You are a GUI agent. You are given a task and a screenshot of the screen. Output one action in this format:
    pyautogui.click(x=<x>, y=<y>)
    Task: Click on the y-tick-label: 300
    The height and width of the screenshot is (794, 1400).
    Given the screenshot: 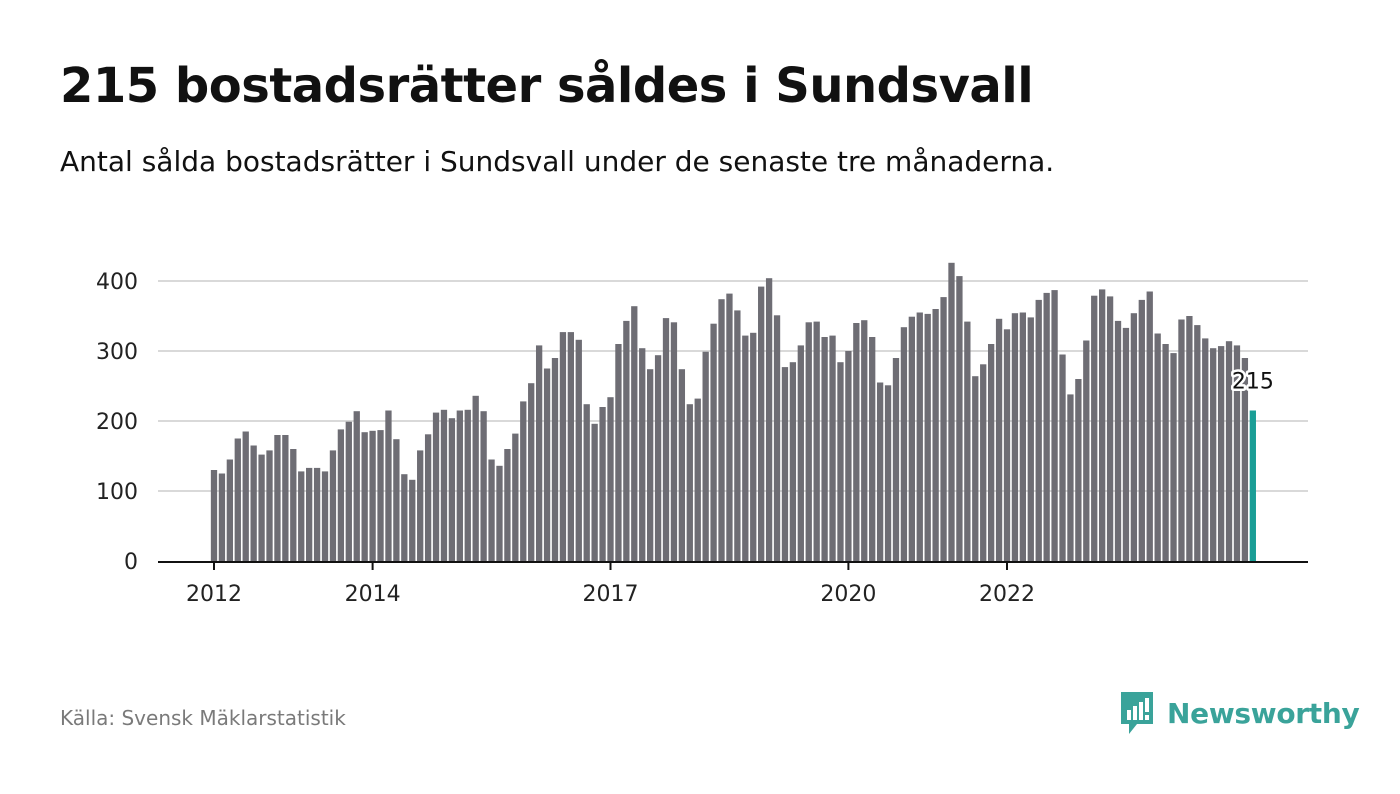 What is the action you would take?
    pyautogui.click(x=117, y=352)
    